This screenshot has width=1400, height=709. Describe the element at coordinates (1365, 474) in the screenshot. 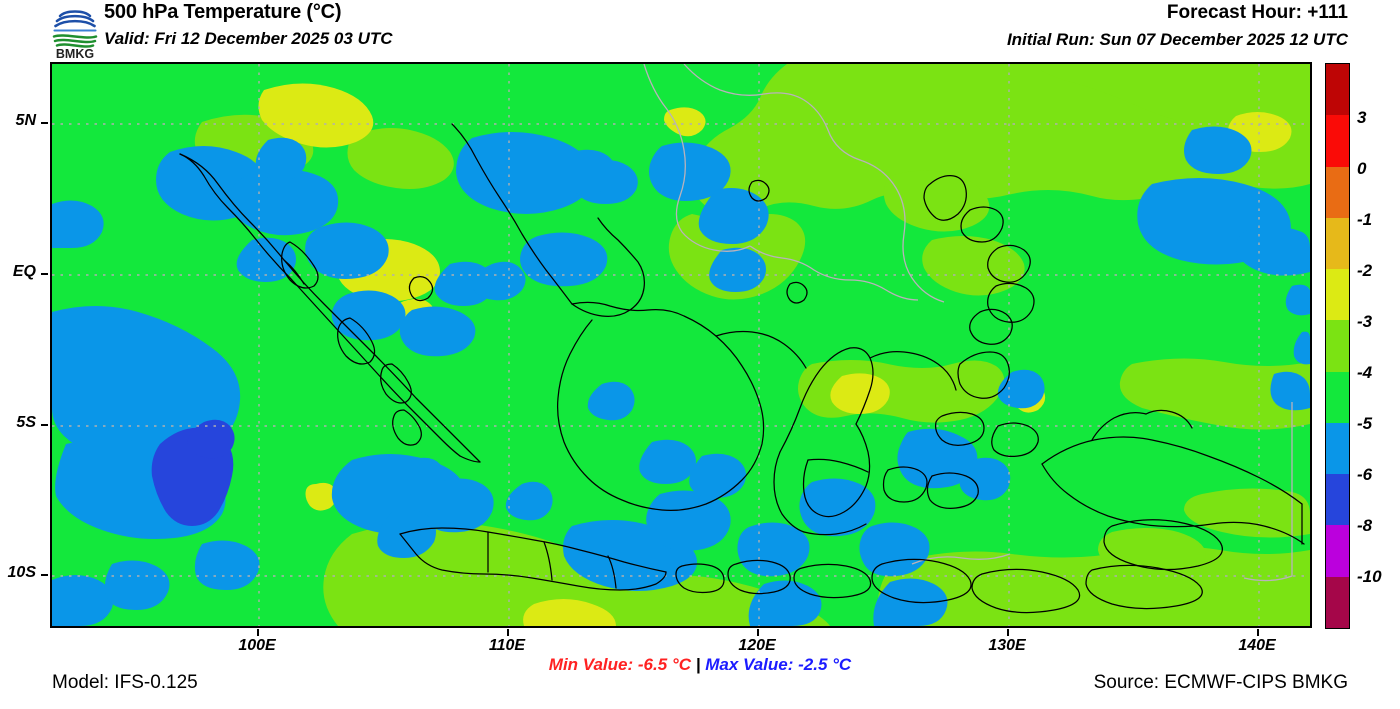

I see `colorbar-tick-minus6: -6` at that location.